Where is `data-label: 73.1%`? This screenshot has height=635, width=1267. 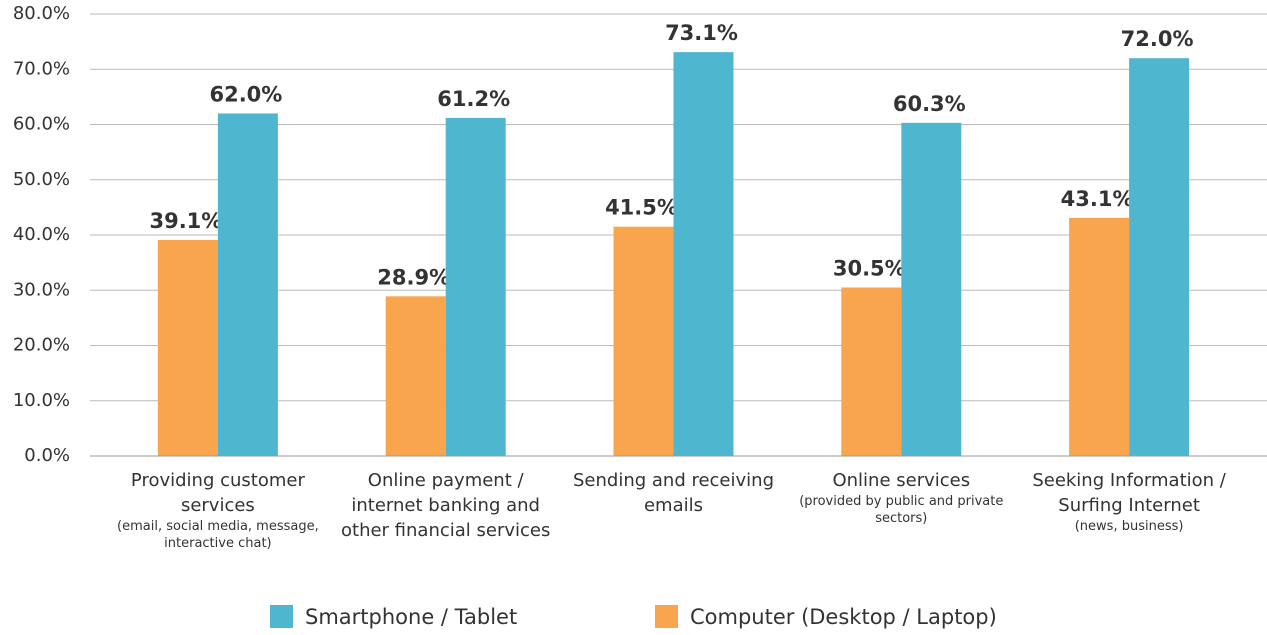
data-label: 73.1% is located at coordinates (701, 33).